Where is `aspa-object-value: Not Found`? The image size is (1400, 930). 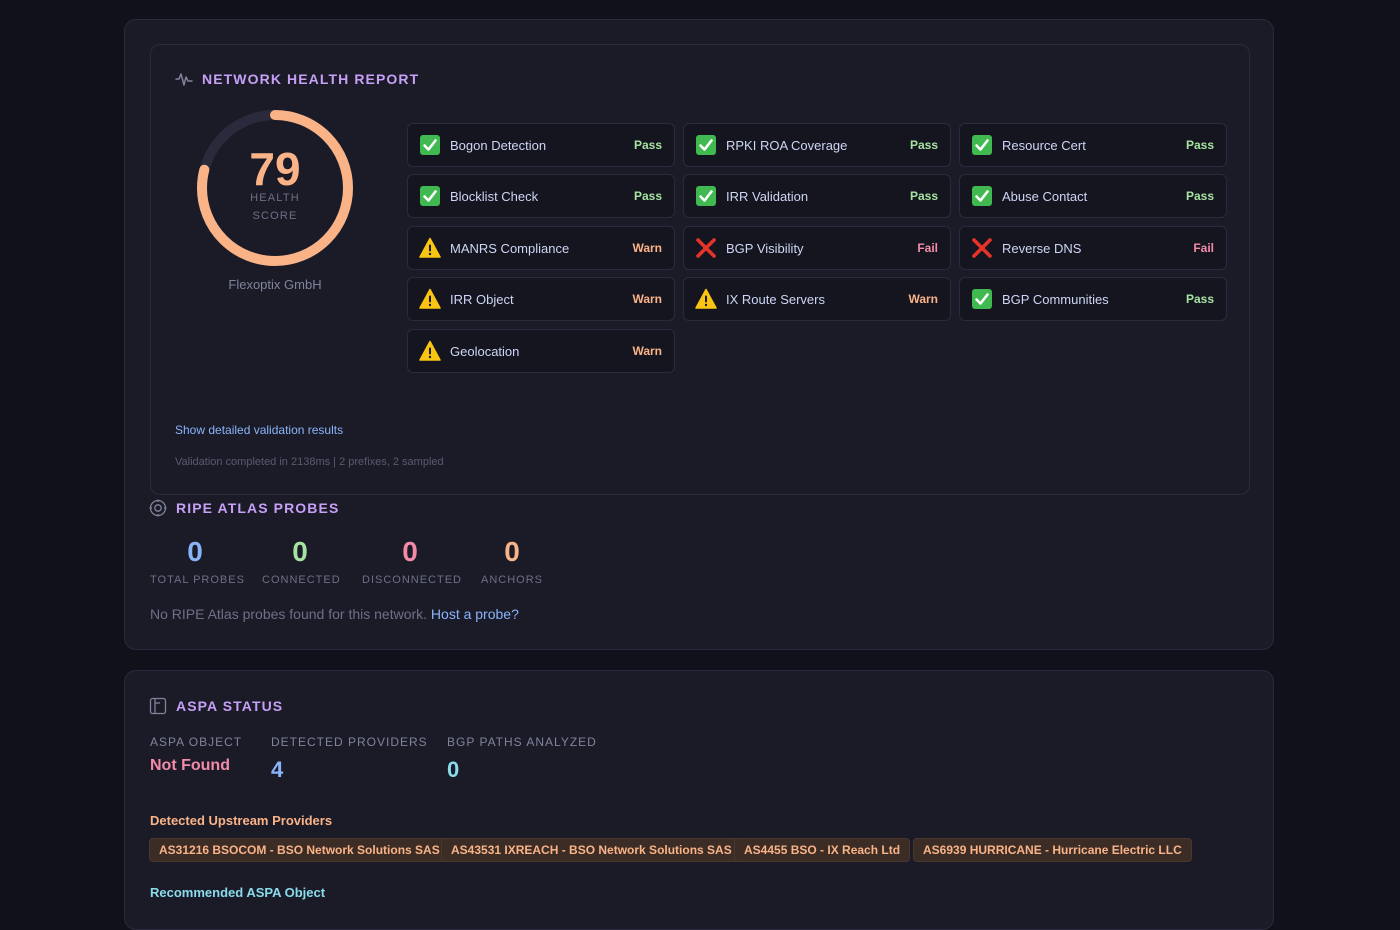
aspa-object-value: Not Found is located at coordinates (190, 765).